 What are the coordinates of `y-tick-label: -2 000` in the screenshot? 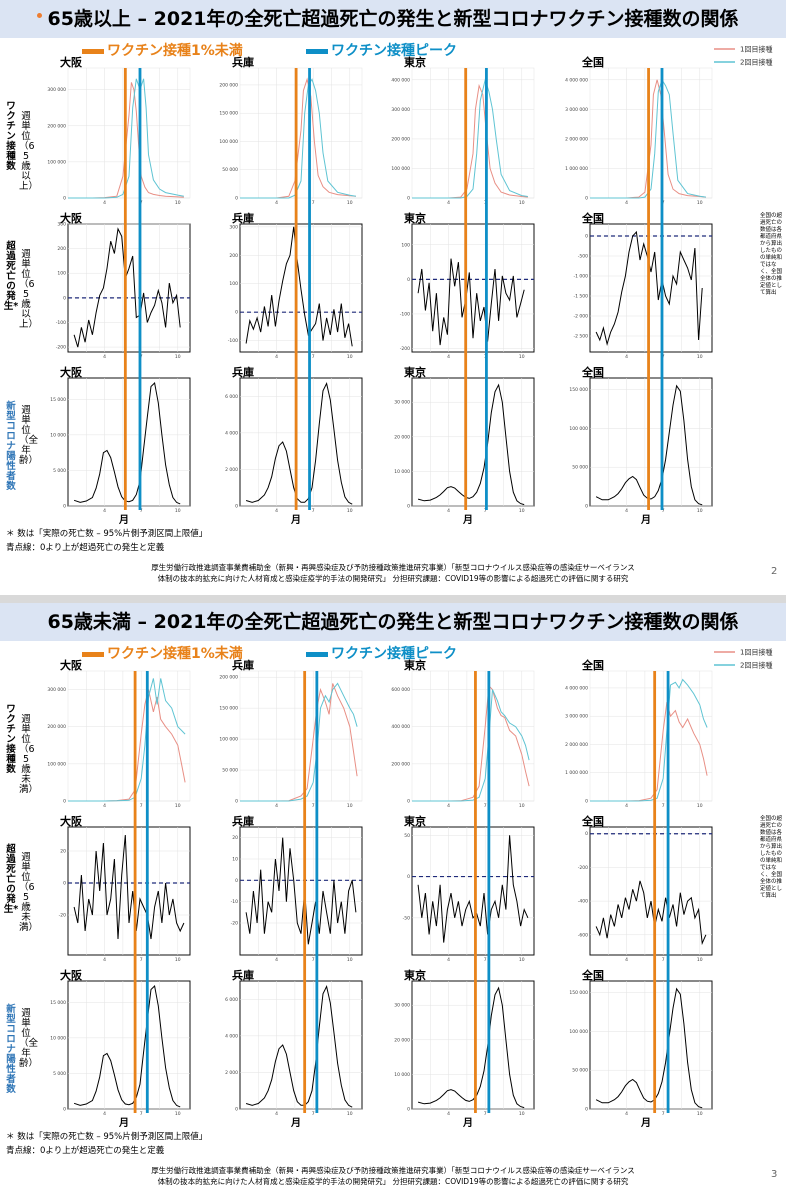 It's located at (580, 317).